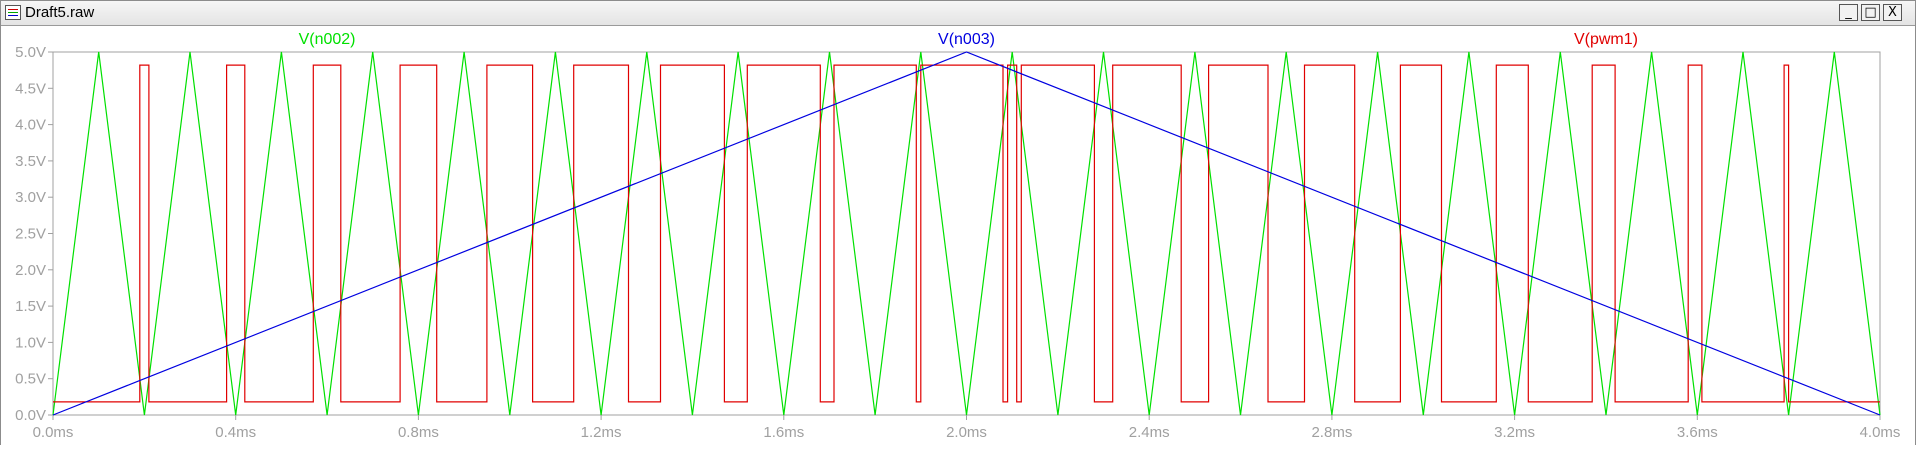 The image size is (1916, 450). I want to click on x-tick-label: 2.4ms, so click(1149, 432).